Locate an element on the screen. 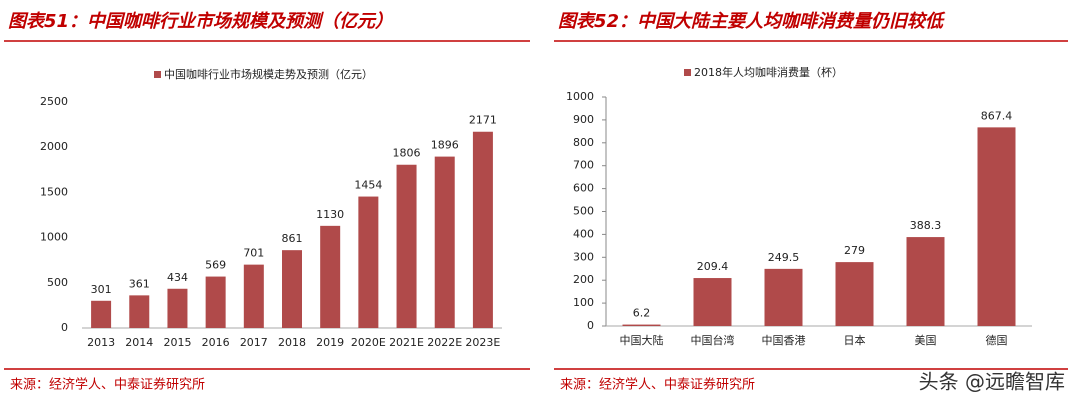  x-tick-label: 2019 is located at coordinates (330, 342).